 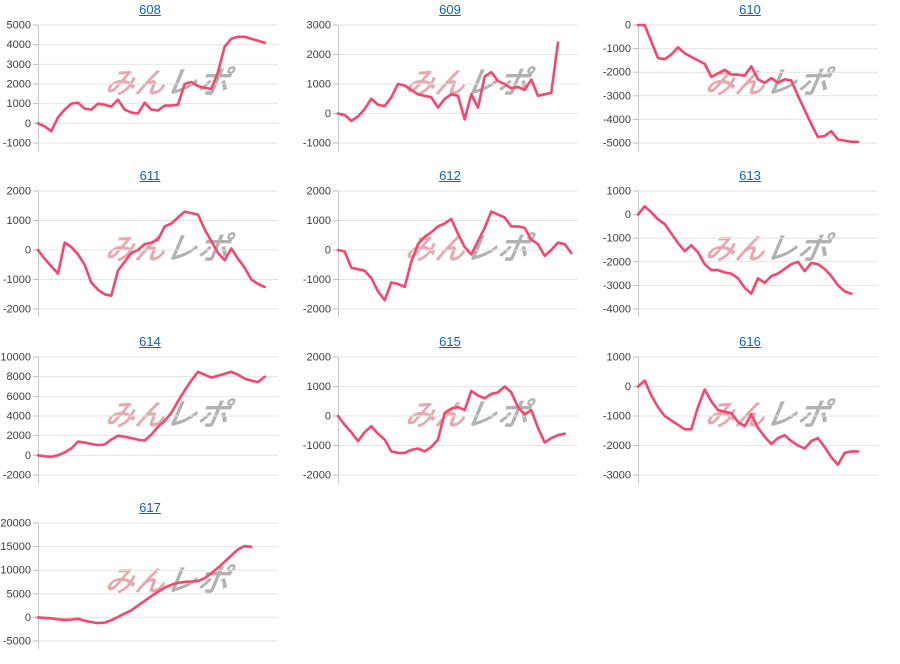 I want to click on chart-link-614: 614, so click(x=150, y=341).